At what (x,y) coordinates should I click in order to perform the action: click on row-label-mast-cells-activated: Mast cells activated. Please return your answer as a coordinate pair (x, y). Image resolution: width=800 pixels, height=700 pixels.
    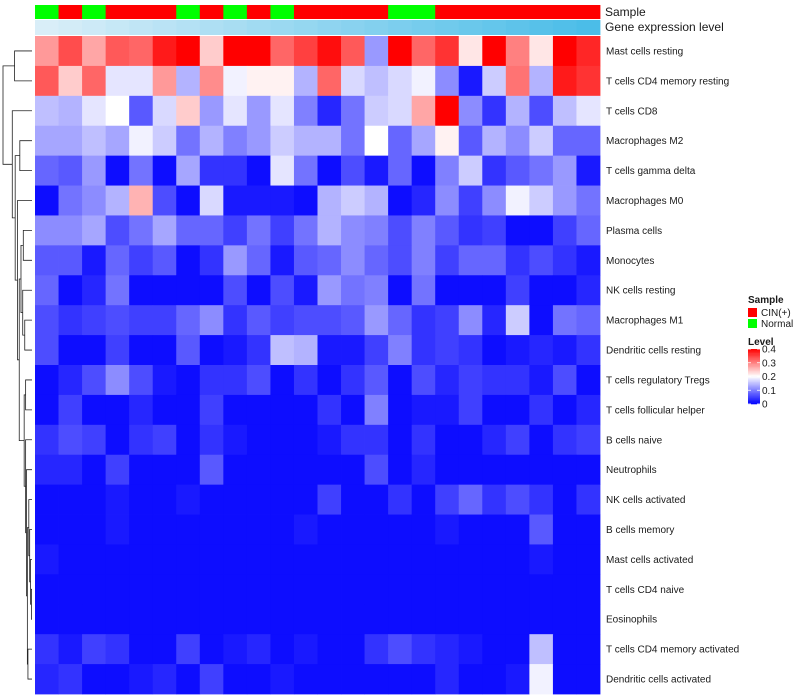
    Looking at the image, I should click on (649, 560).